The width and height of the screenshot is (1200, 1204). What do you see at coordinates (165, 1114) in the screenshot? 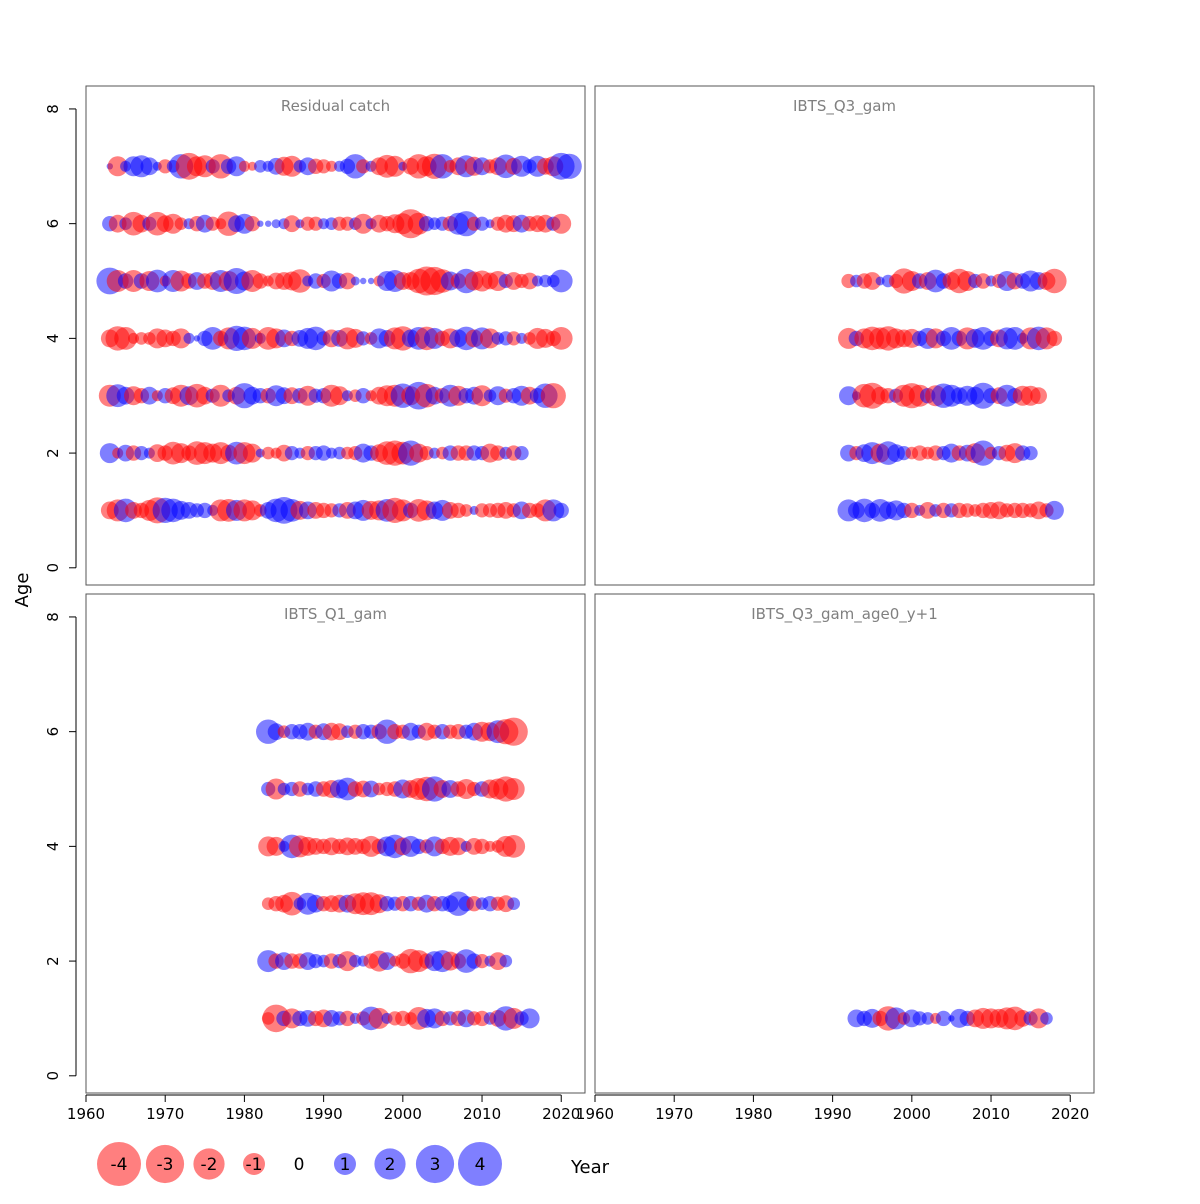
I see `x-tick-label: 1970` at bounding box center [165, 1114].